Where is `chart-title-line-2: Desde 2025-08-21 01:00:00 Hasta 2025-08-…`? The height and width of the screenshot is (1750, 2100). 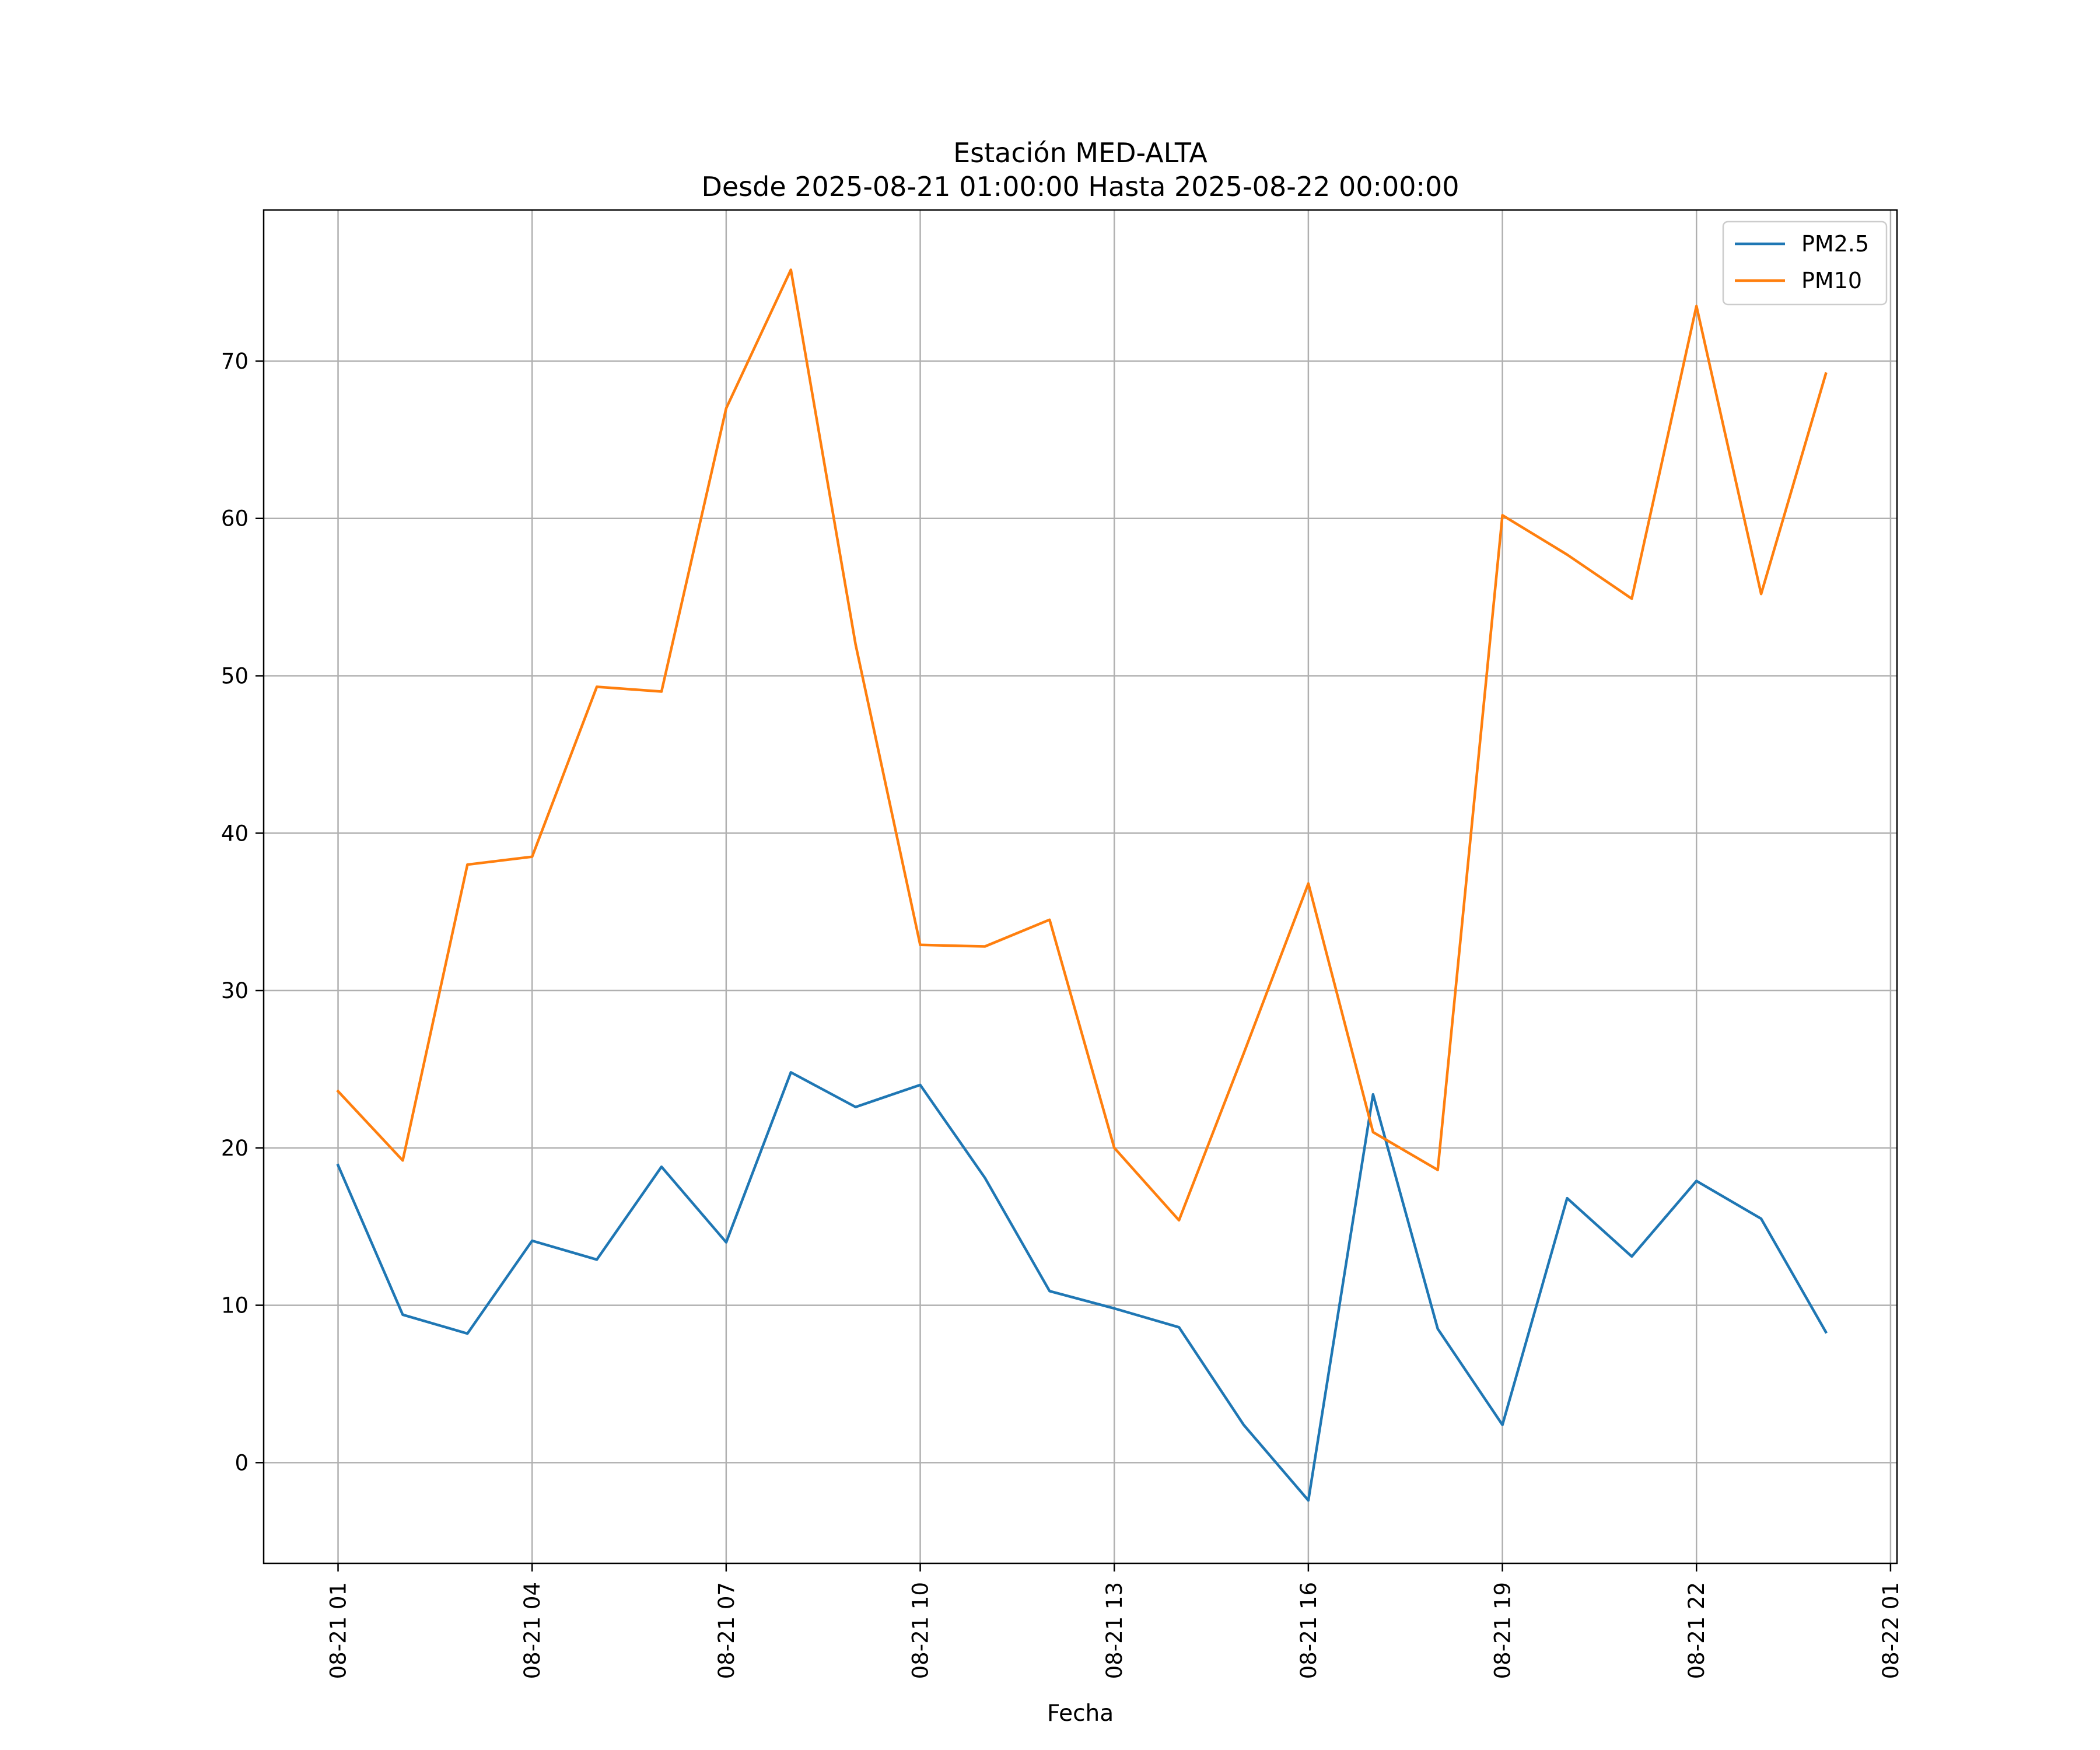
chart-title-line-2: Desde 2025-08-21 01:00:00 Hasta 2025-08-… is located at coordinates (1080, 187).